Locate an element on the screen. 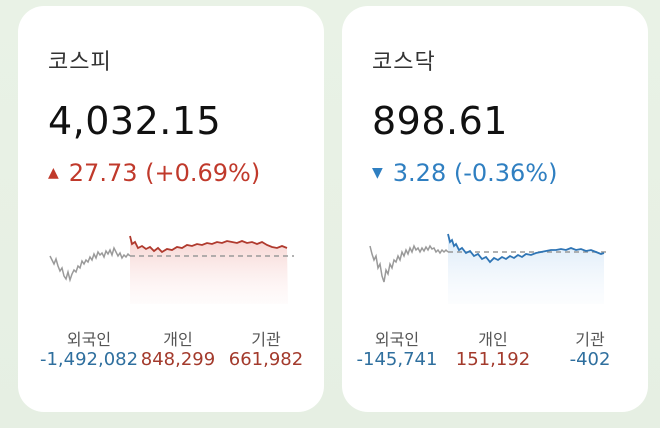 The height and width of the screenshot is (428, 660). index-change: ▼ 3.28 (-0.36%) is located at coordinates (464, 173).